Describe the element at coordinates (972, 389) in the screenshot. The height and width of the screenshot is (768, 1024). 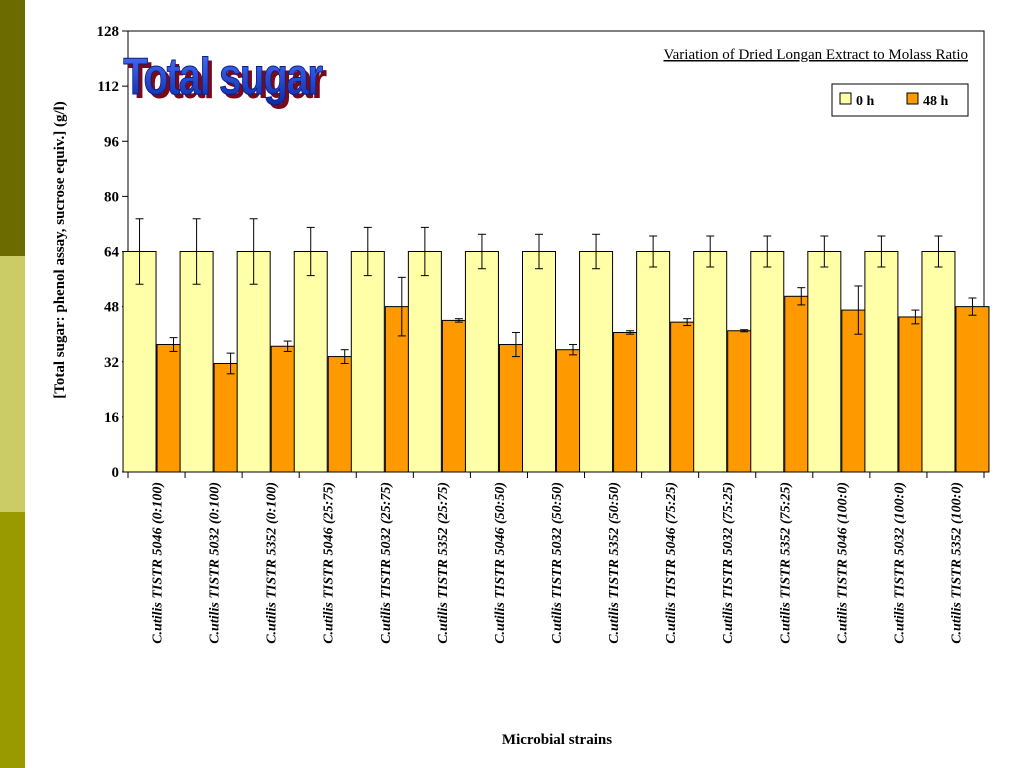
I see `bar-48h` at that location.